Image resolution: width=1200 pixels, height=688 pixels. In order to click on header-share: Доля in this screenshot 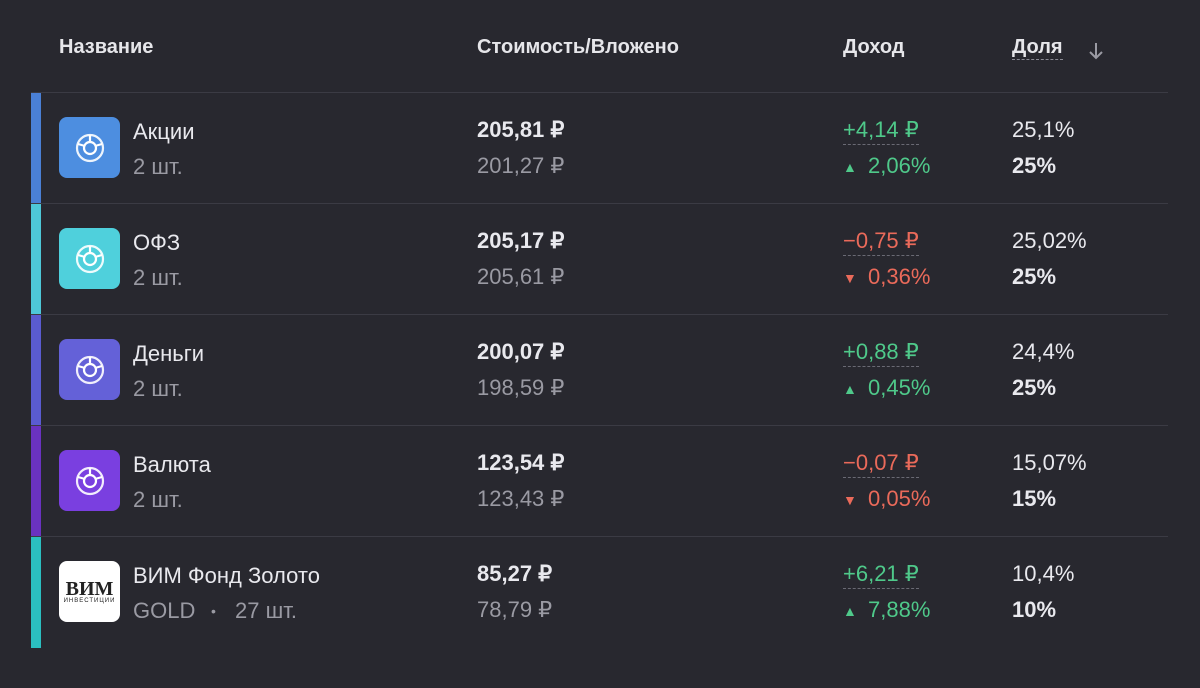, I will do `click(1037, 48)`.